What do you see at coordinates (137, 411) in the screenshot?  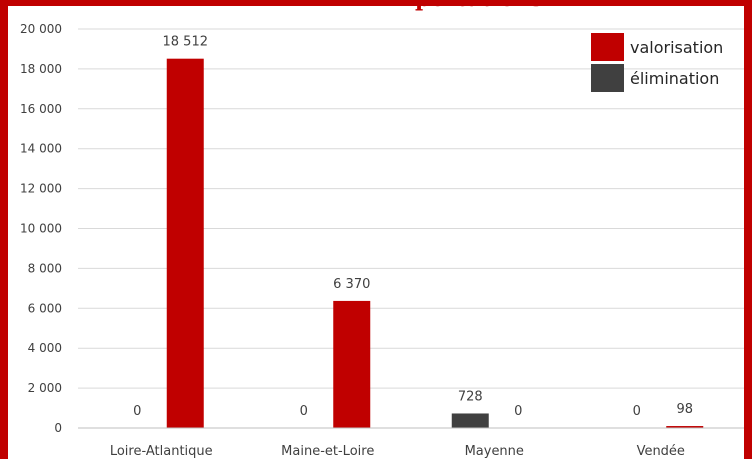 I see `data-label-elimination-loire-atlantique: 0` at bounding box center [137, 411].